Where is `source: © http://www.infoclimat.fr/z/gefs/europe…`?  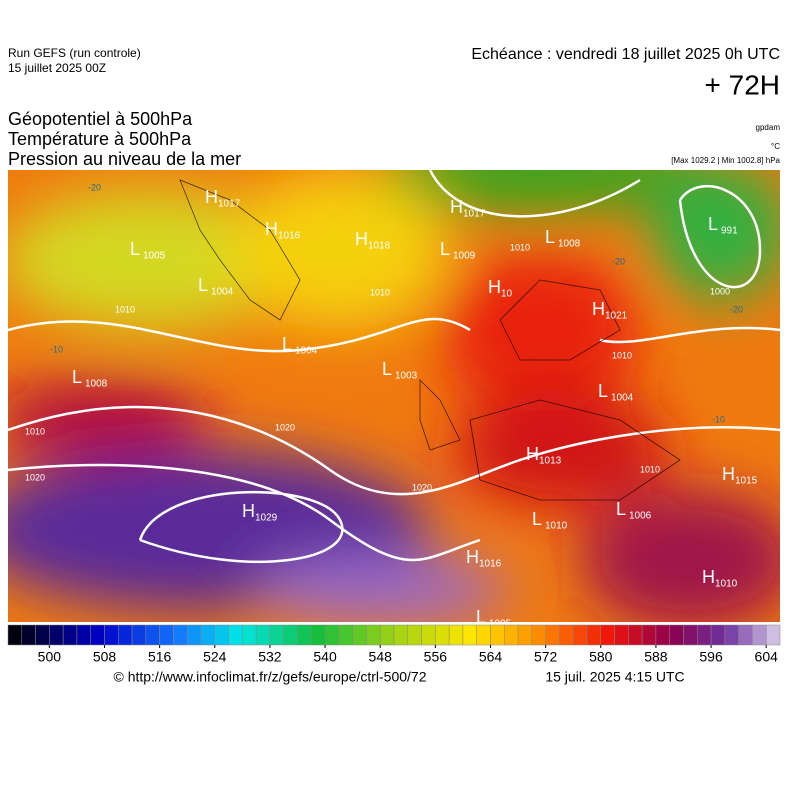
source: © http://www.infoclimat.fr/z/gefs/europe… is located at coordinates (269, 677).